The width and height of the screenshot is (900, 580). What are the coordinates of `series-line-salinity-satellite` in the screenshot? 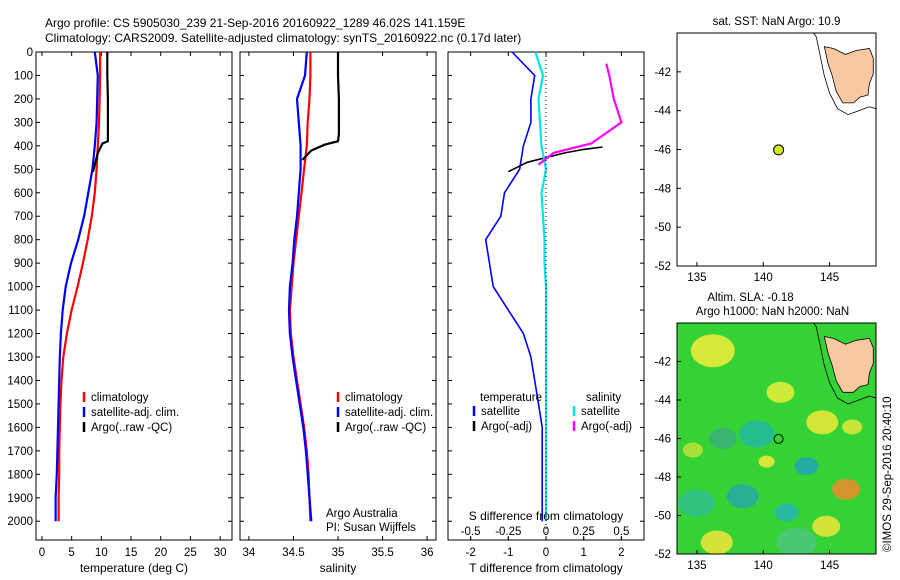 It's located at (541, 286).